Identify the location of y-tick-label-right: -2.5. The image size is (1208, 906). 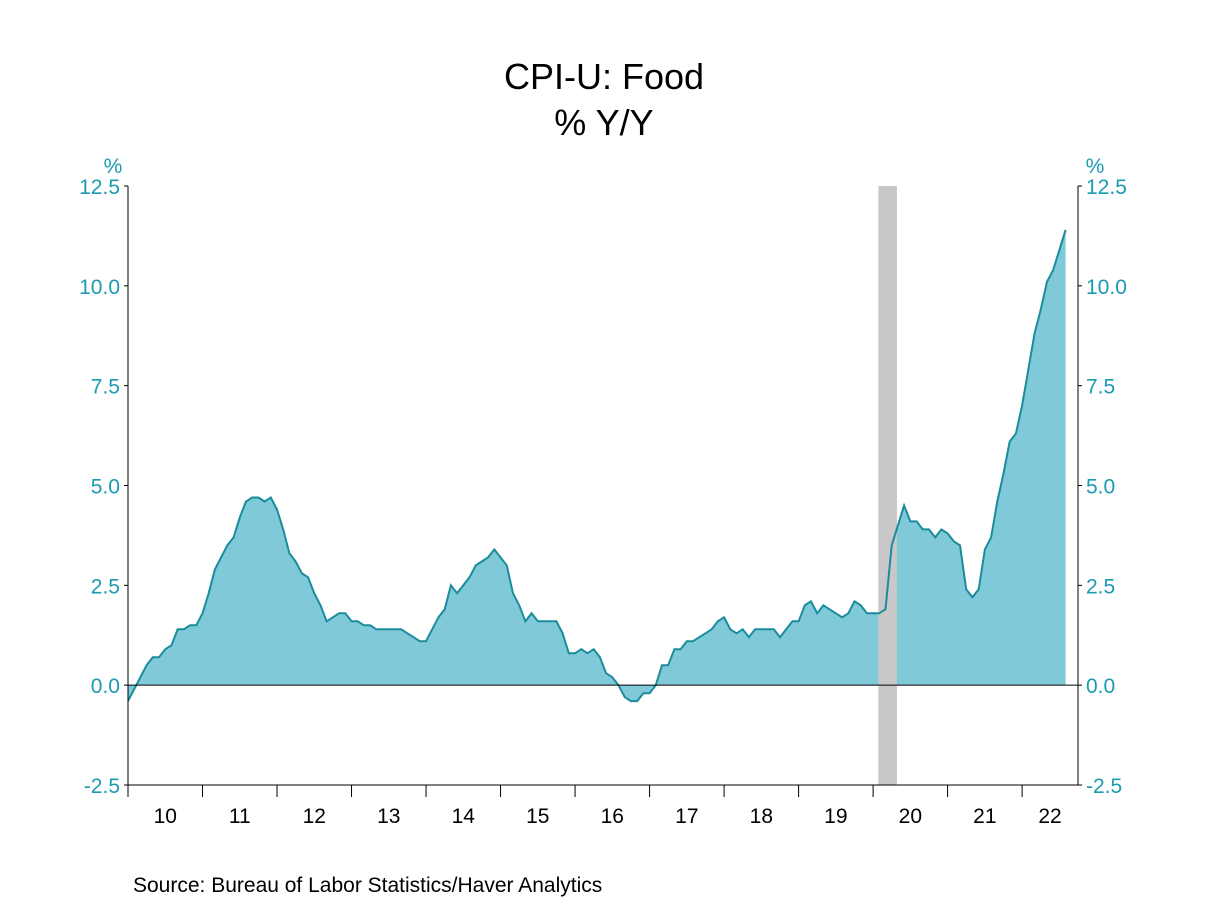
(1104, 786).